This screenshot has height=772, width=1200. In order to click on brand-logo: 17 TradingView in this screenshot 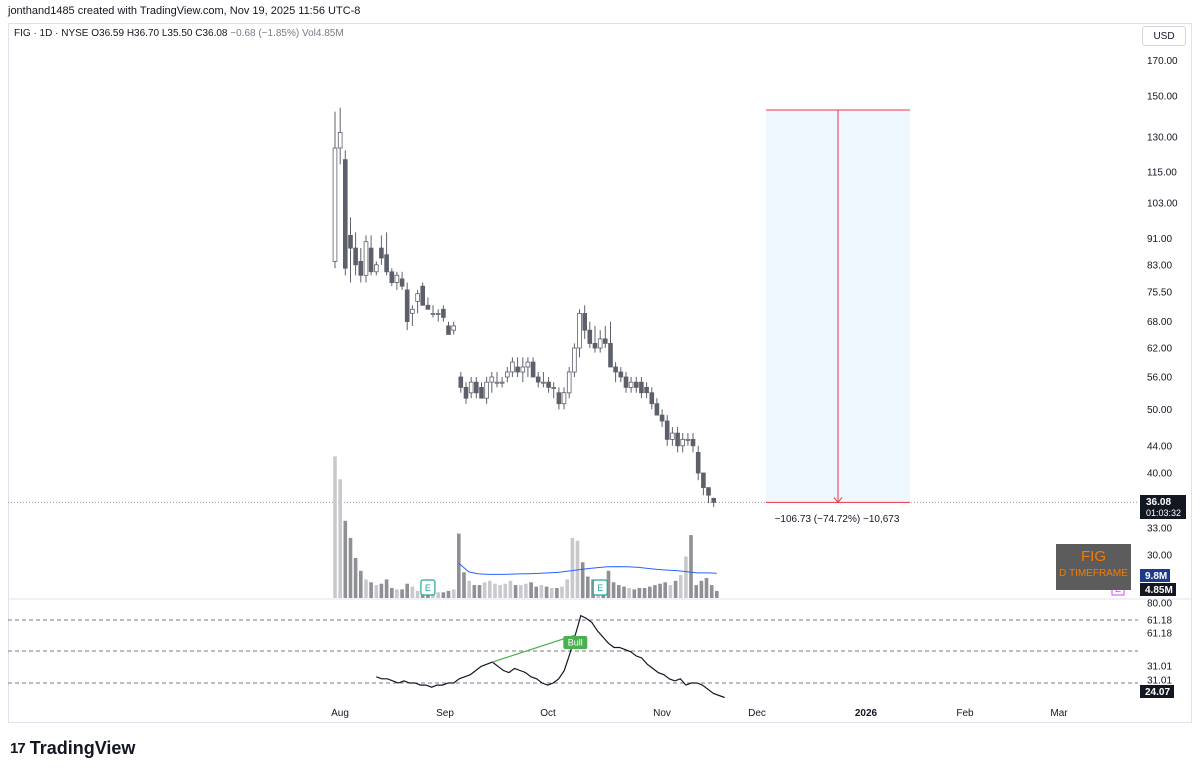, I will do `click(72, 748)`.